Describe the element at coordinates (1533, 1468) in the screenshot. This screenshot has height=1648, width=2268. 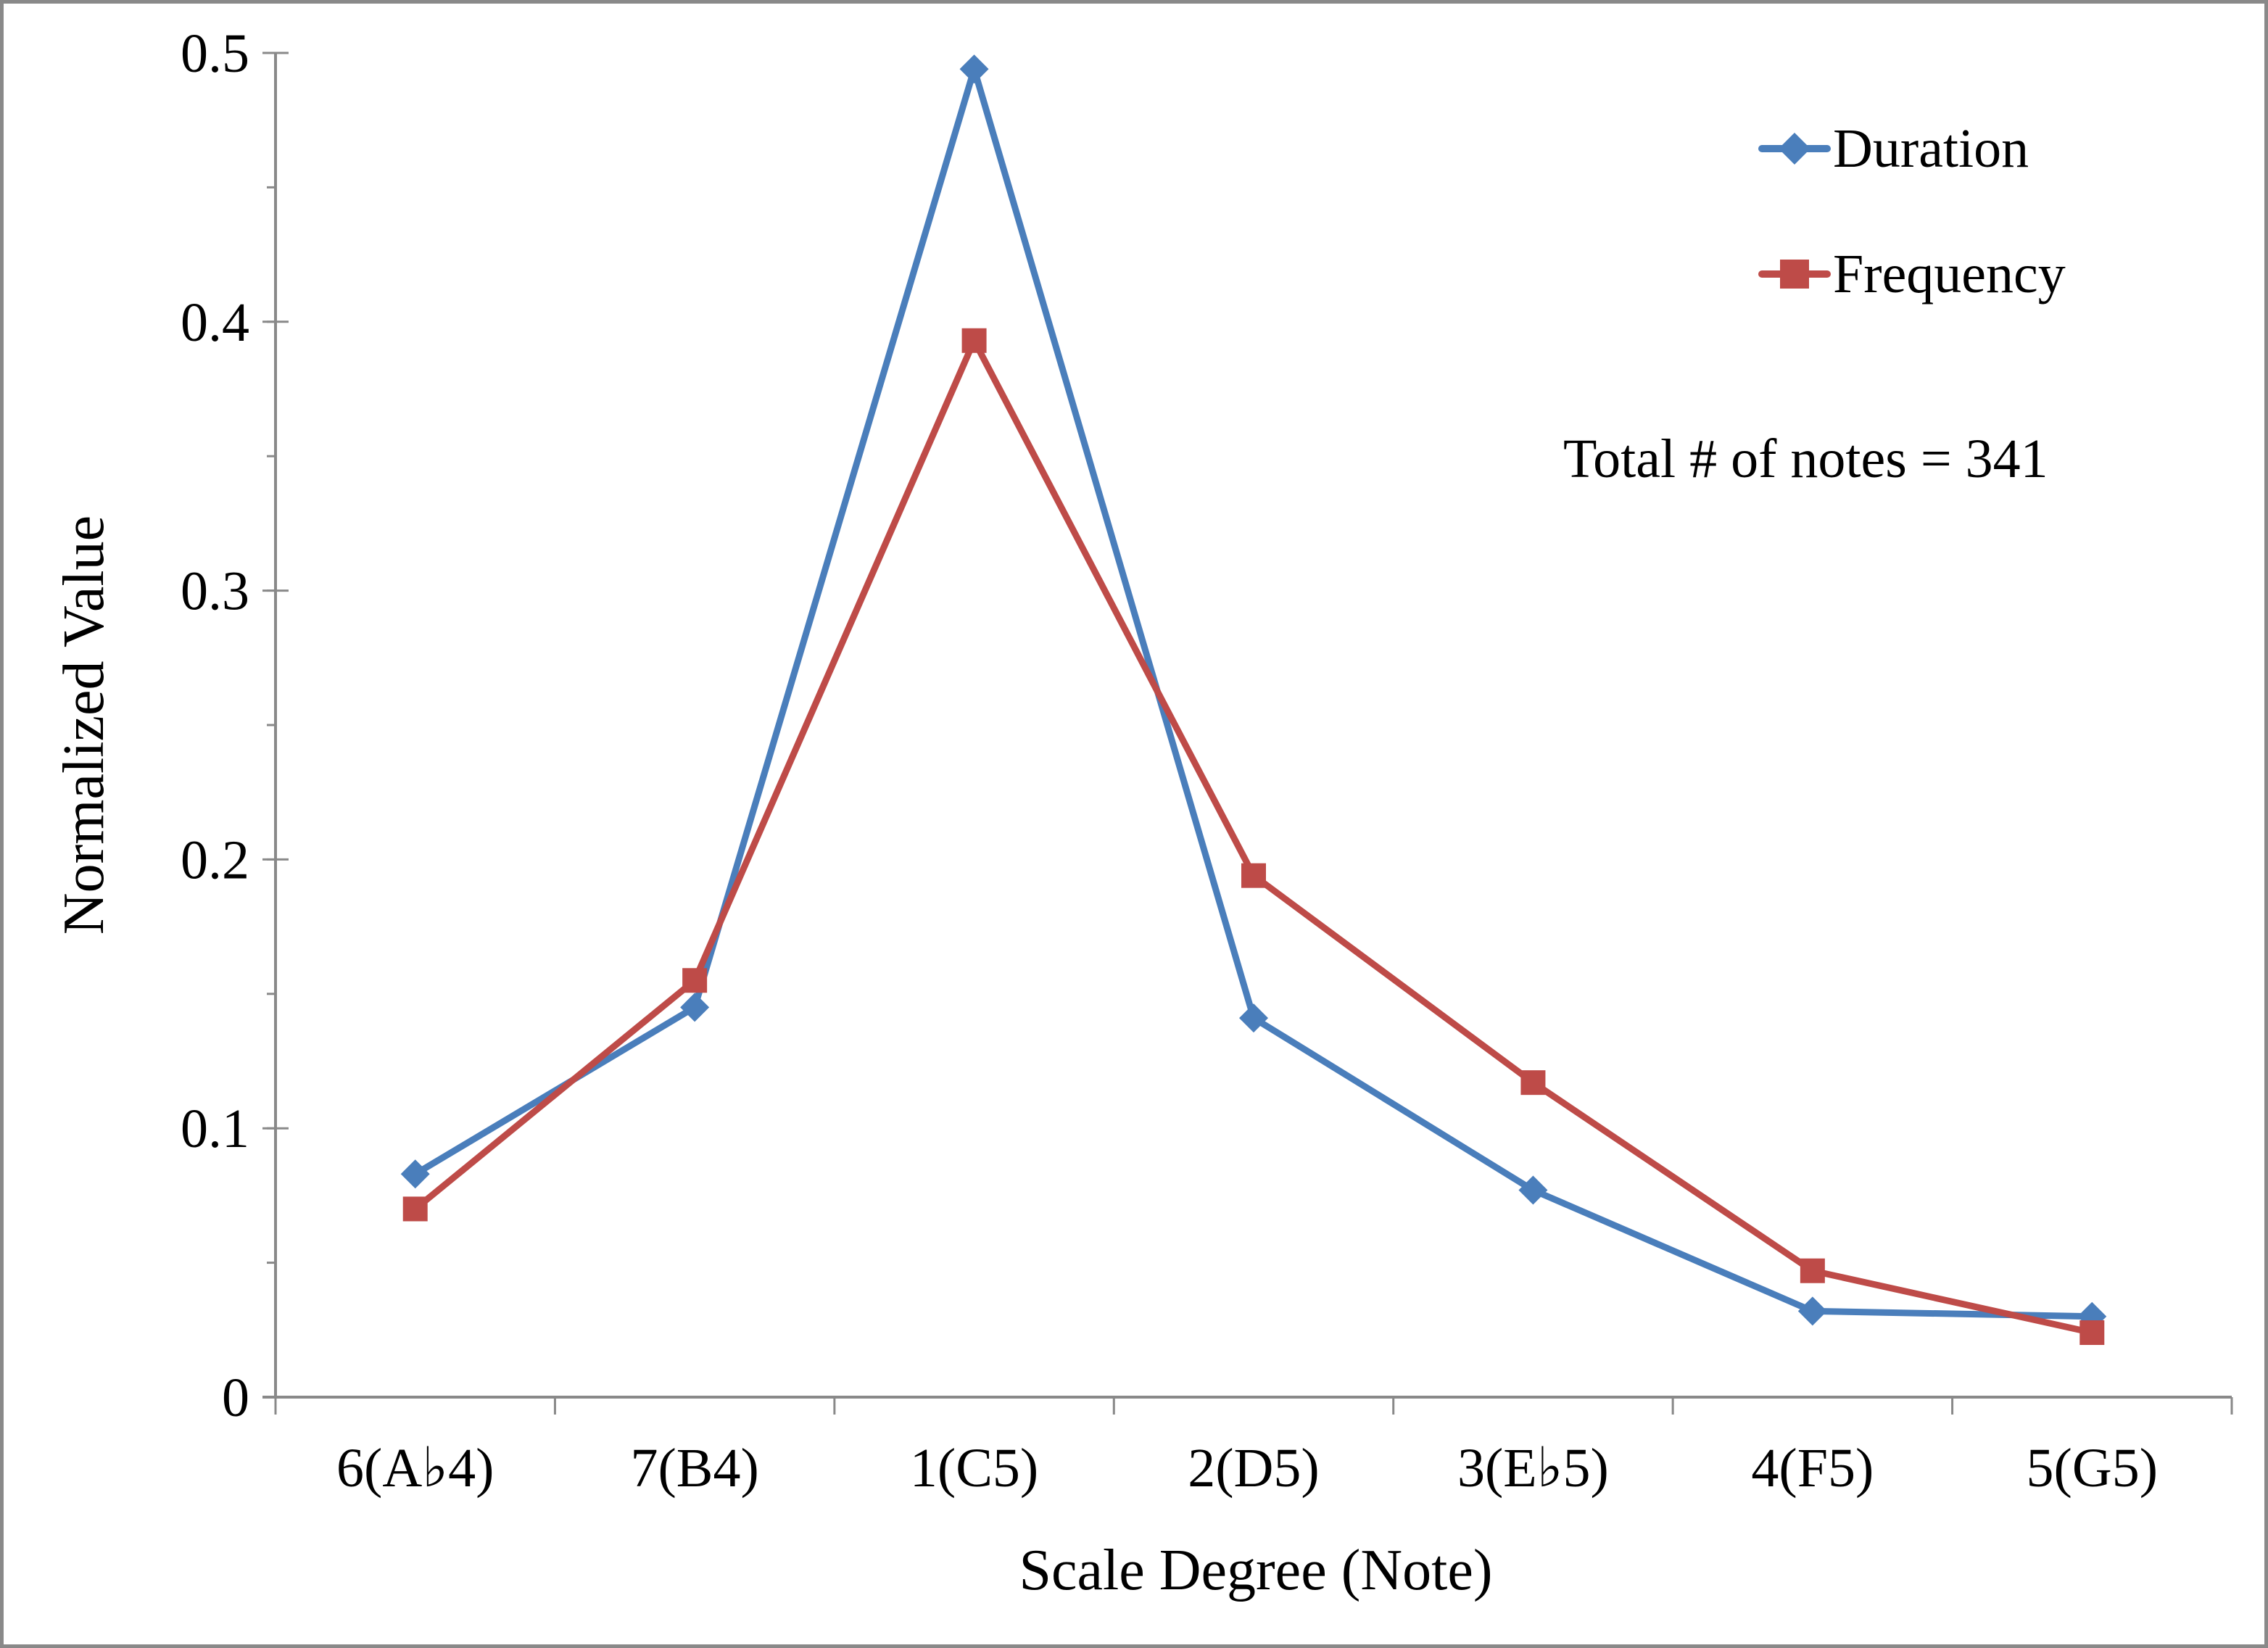
I see `x-tick-label: 3(E♭5)` at that location.